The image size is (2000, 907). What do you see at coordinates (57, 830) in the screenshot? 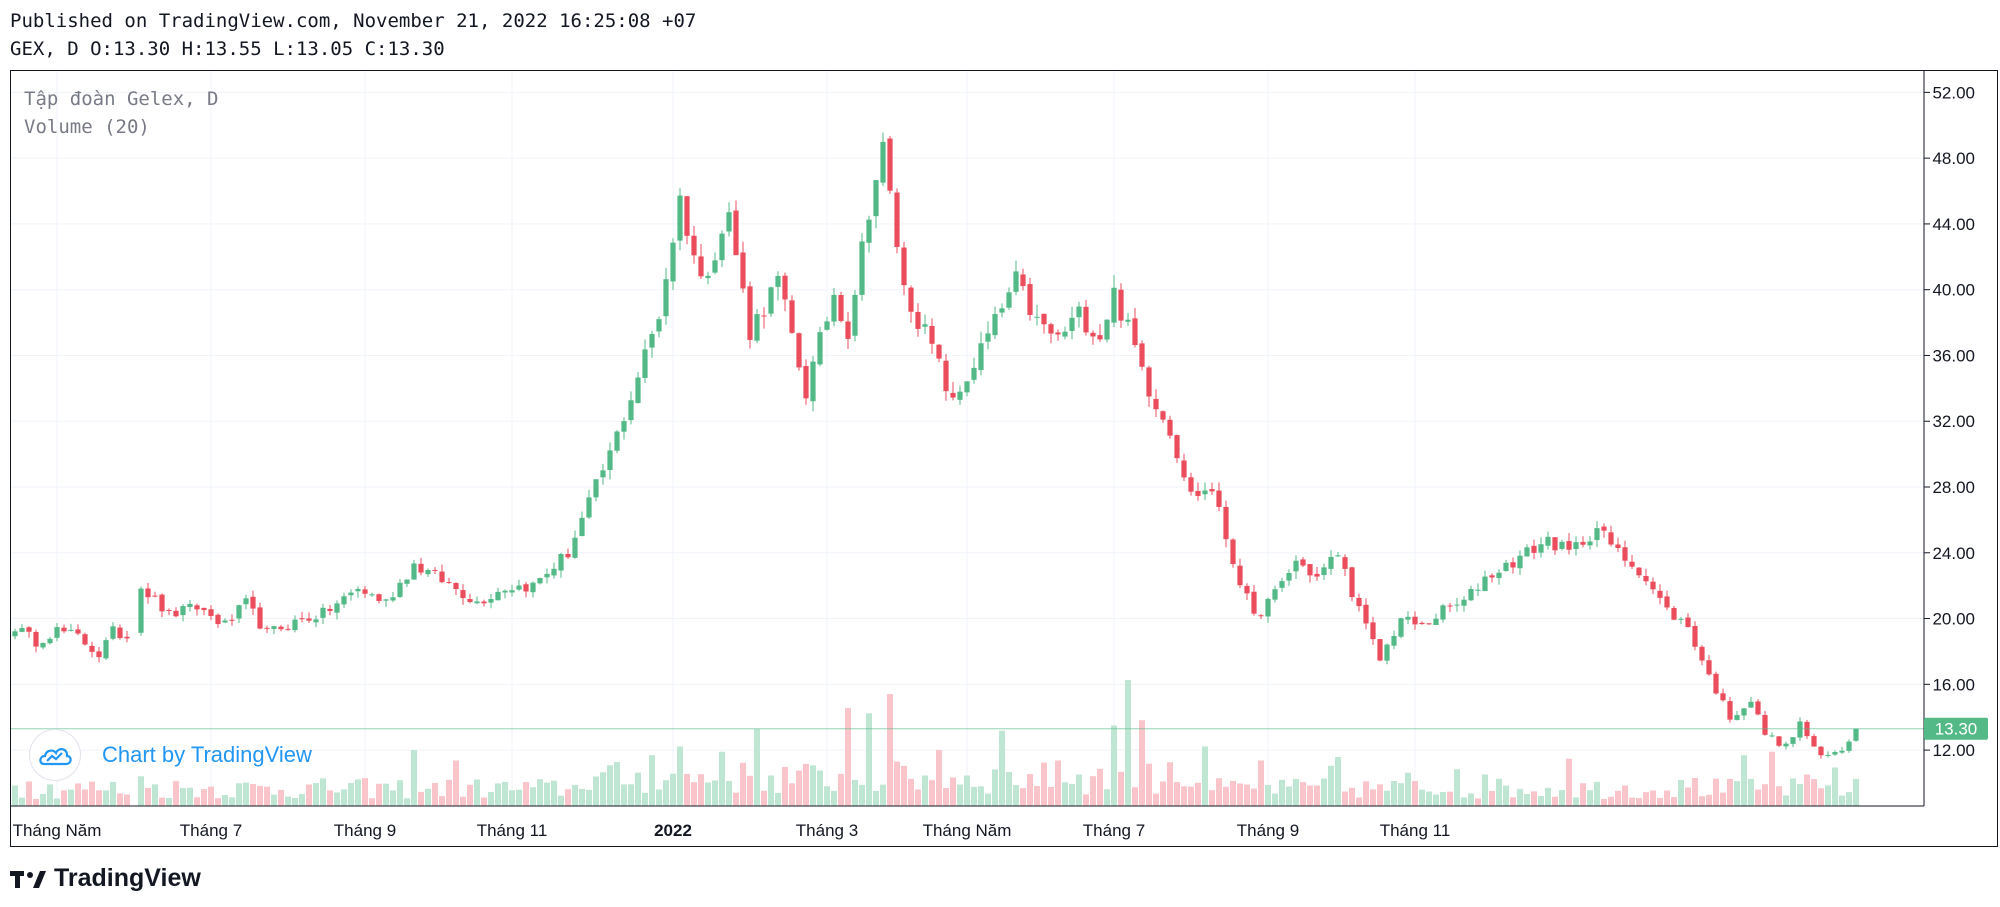
I see `x-tick-label: Tháng Năm` at bounding box center [57, 830].